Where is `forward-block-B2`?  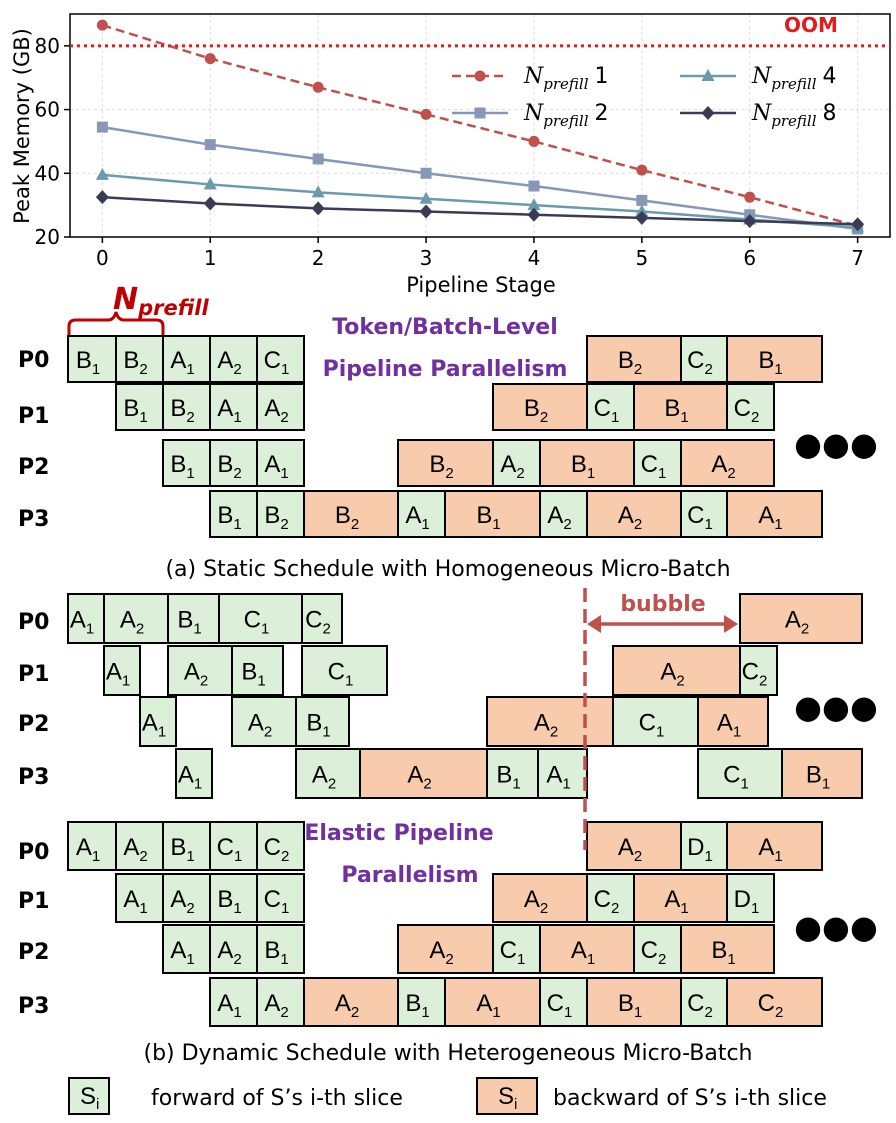 forward-block-B2 is located at coordinates (280, 514).